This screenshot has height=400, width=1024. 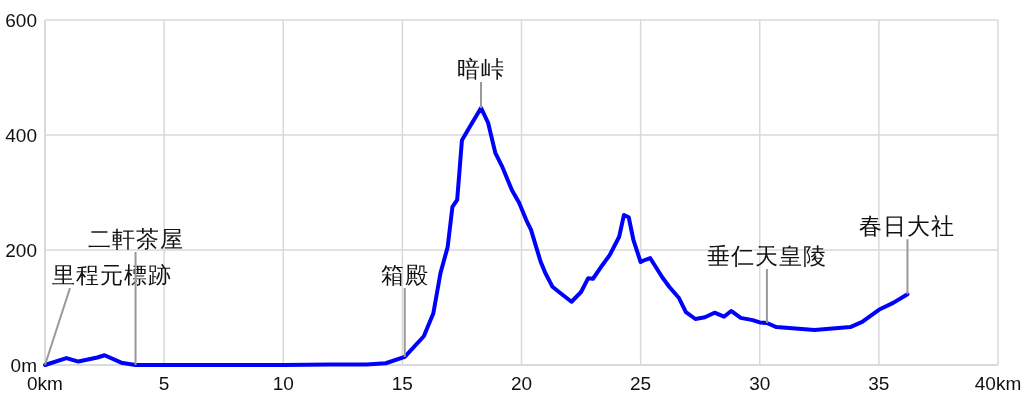 I want to click on x-tick-label: 35, so click(x=879, y=383).